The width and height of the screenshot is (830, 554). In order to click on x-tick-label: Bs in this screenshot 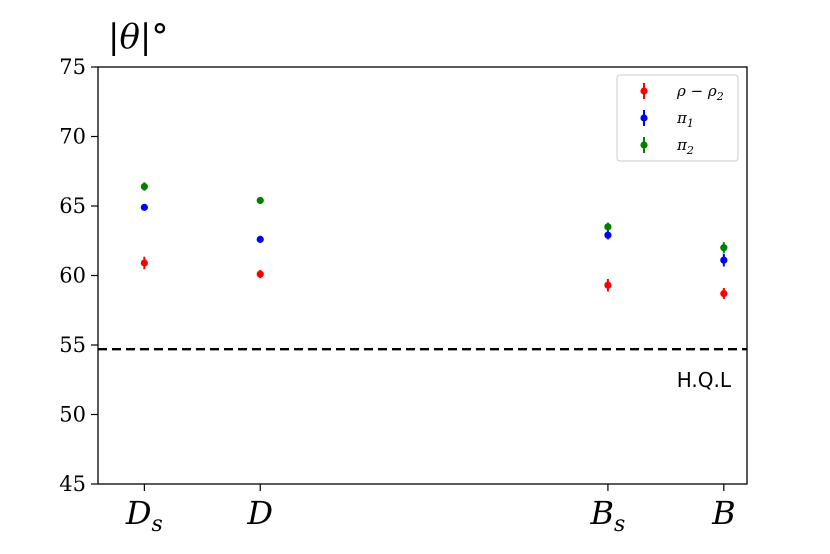, I will do `click(608, 515)`.